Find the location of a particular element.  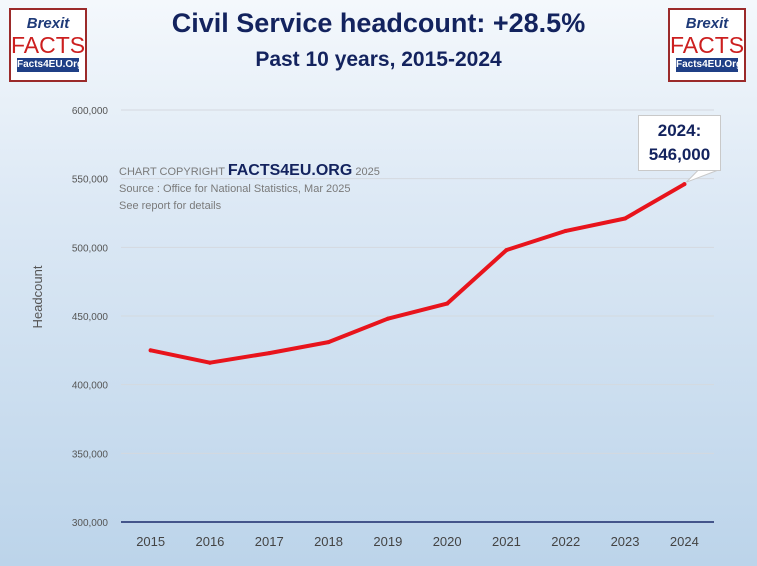

y-tick-label: 450,000 is located at coordinates (90, 317).